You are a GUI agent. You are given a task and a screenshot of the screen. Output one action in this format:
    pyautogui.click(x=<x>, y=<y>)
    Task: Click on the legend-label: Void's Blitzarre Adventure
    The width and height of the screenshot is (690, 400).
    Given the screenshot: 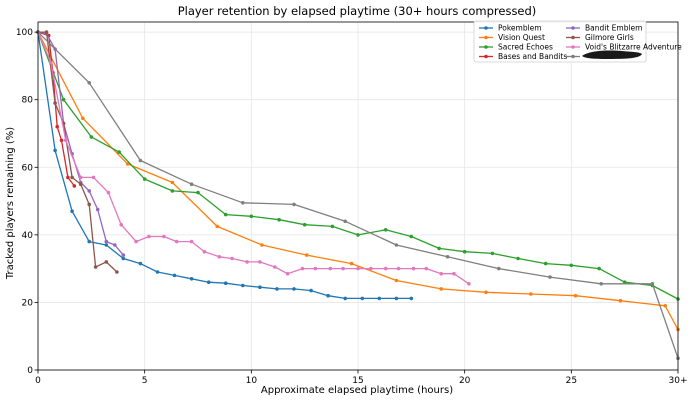 What is the action you would take?
    pyautogui.click(x=633, y=47)
    